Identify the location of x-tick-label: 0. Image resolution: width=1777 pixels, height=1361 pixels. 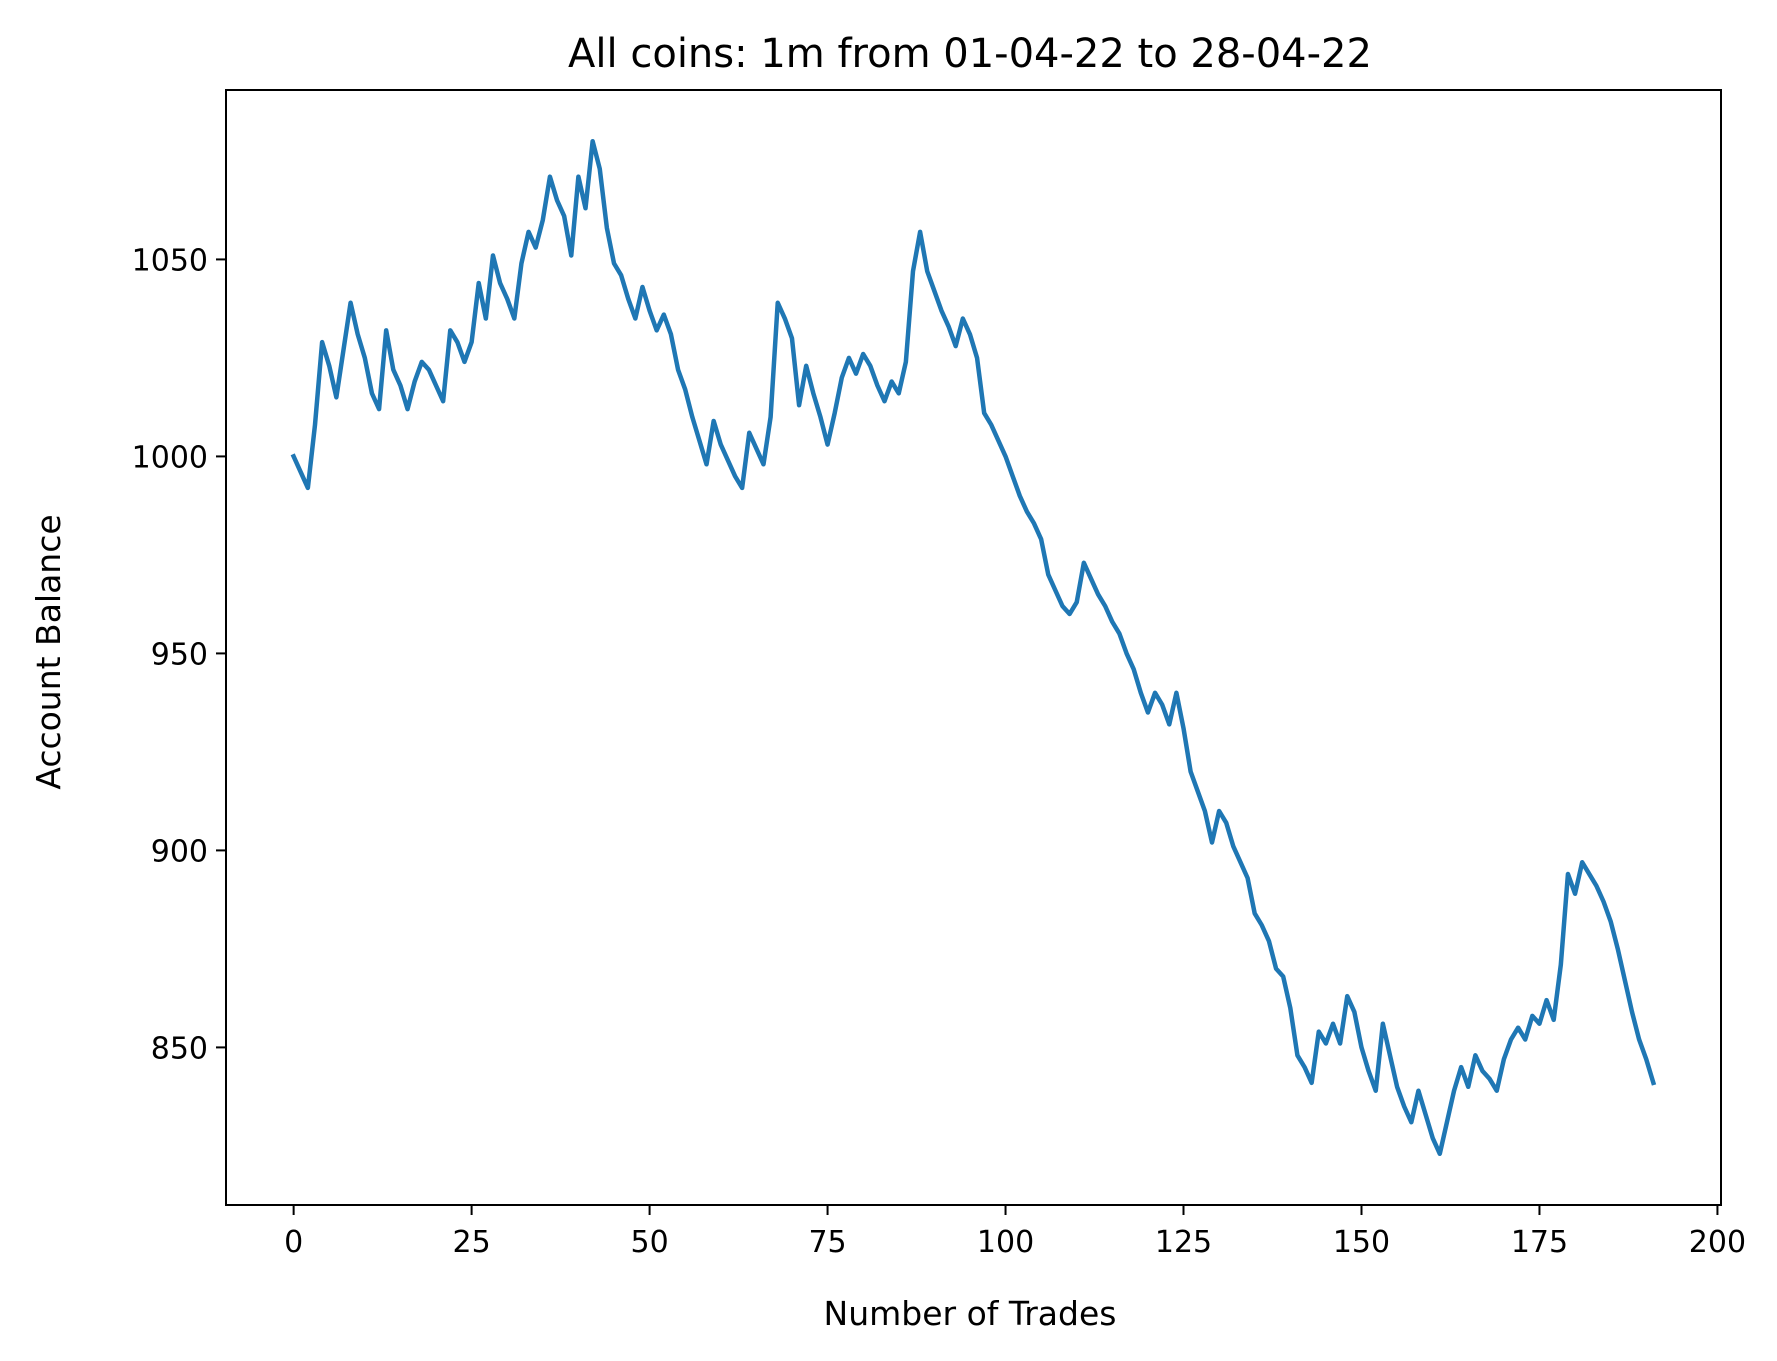
(293, 1242).